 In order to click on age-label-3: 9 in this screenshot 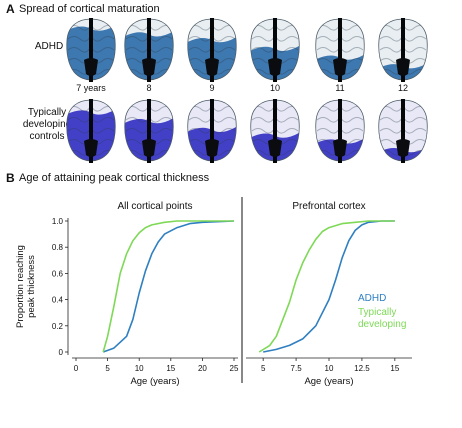, I will do `click(212, 88)`.